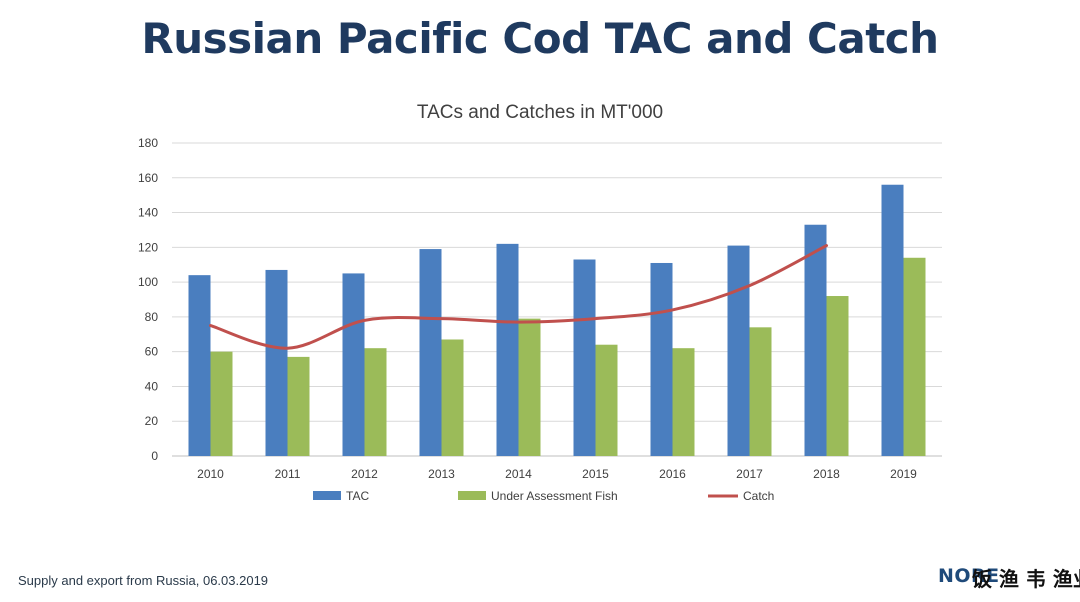  Describe the element at coordinates (1026, 579) in the screenshot. I see `logo-cjk-text: 饭 渔 韦 渔业` at that location.